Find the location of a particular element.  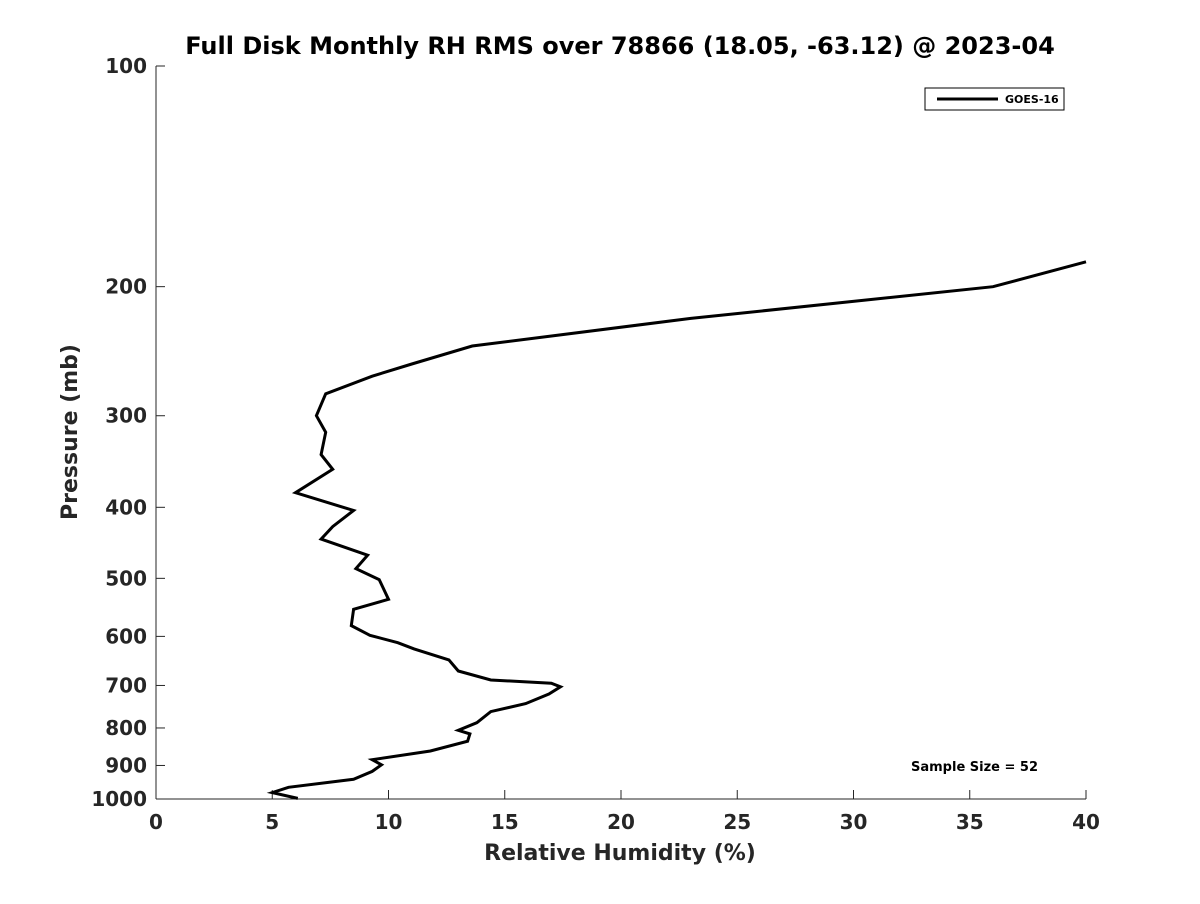

y-tick-label-500: 500 is located at coordinates (126, 578).